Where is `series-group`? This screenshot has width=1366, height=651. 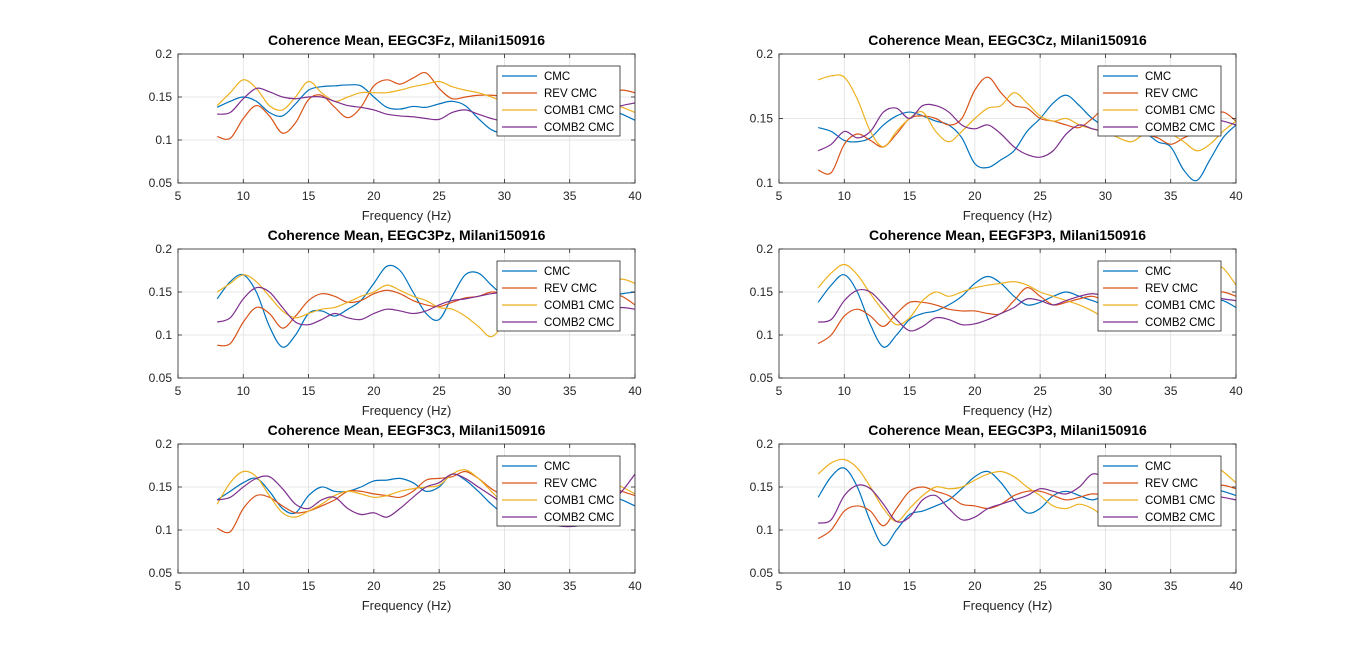
series-group is located at coordinates (1026, 128).